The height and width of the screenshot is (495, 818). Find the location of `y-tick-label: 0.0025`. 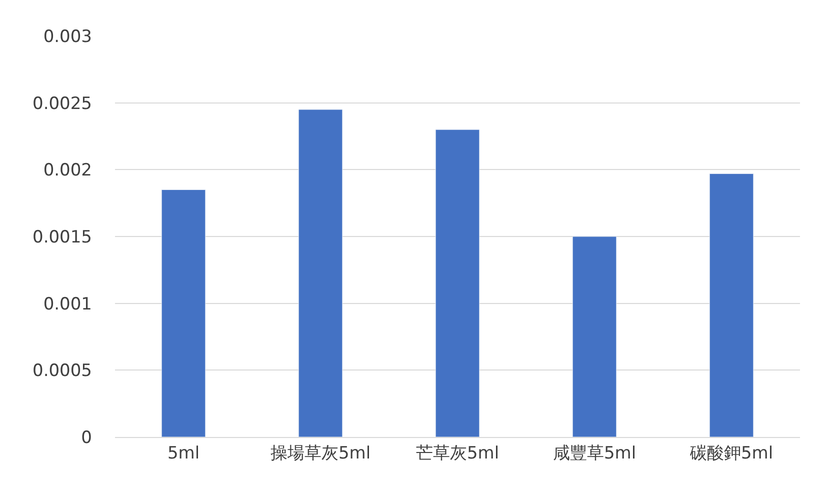

y-tick-label: 0.0025 is located at coordinates (62, 104).